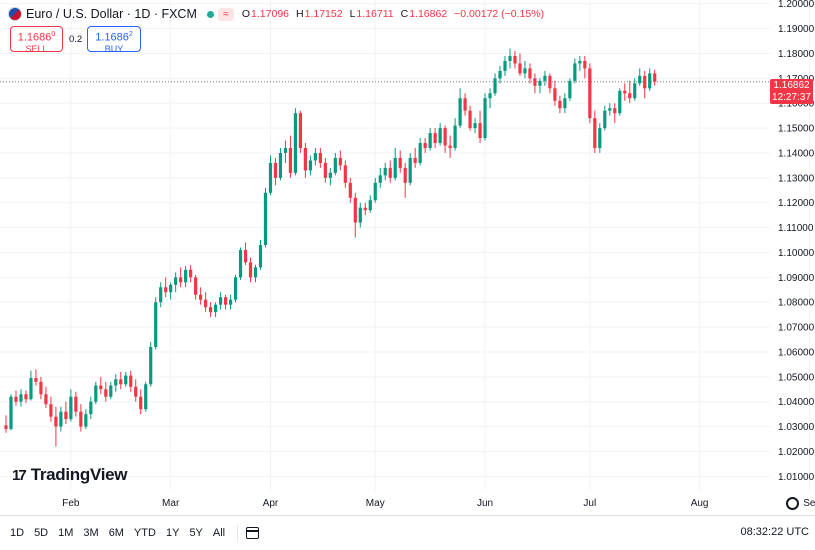 This screenshot has height=550, width=815. Describe the element at coordinates (144, 533) in the screenshot. I see `range-ytd: YTD` at that location.